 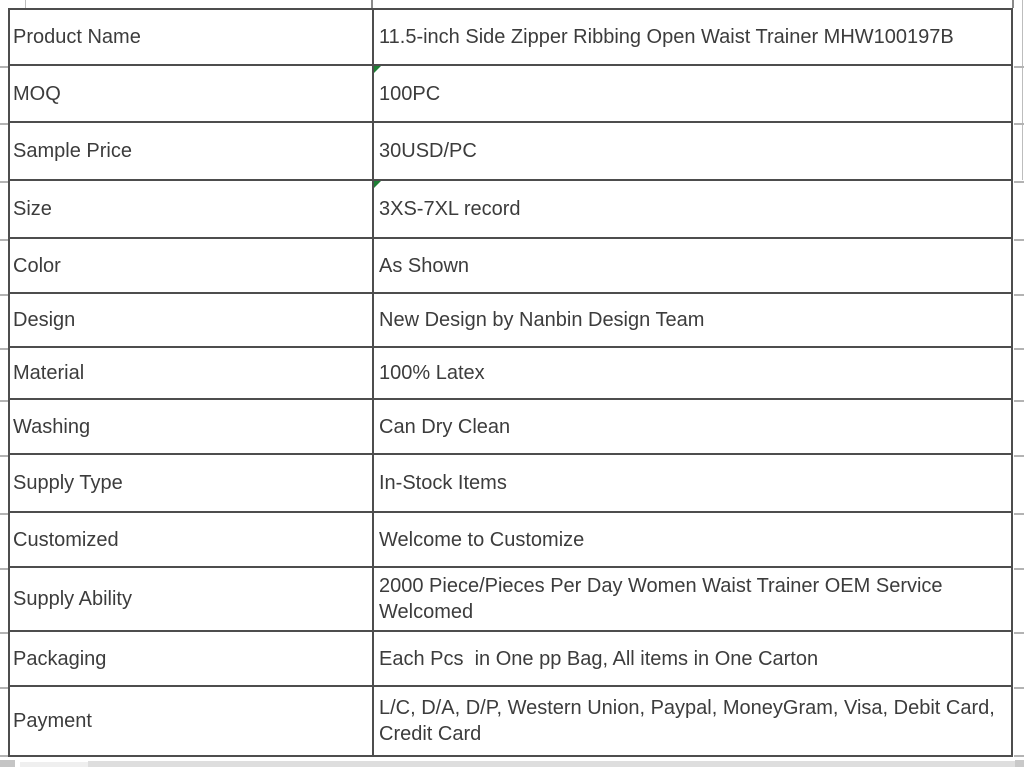 I want to click on spec-label: Material, so click(x=49, y=373).